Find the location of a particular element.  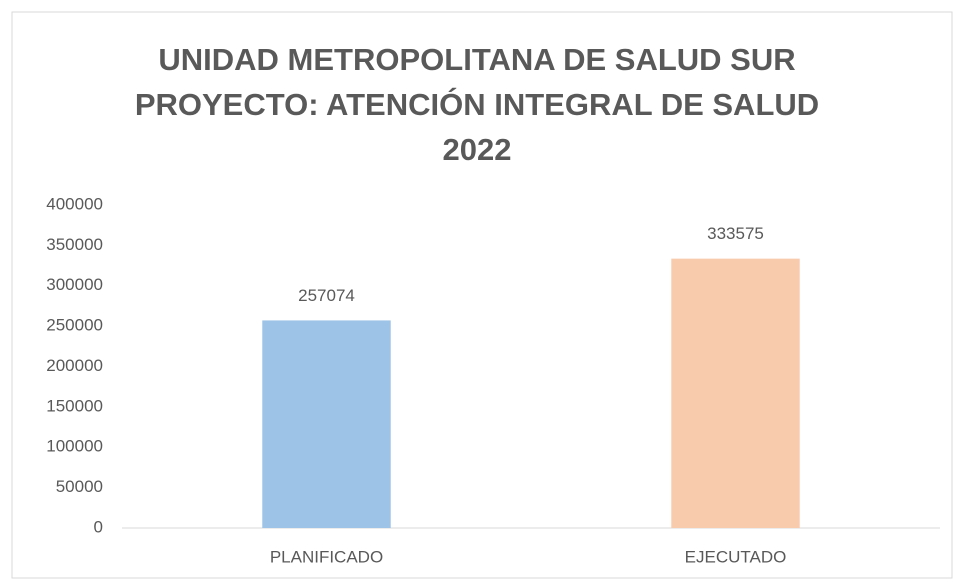

chart-title: UNIDAD METROPOLITANA DE SALUD SUR is located at coordinates (476, 59).